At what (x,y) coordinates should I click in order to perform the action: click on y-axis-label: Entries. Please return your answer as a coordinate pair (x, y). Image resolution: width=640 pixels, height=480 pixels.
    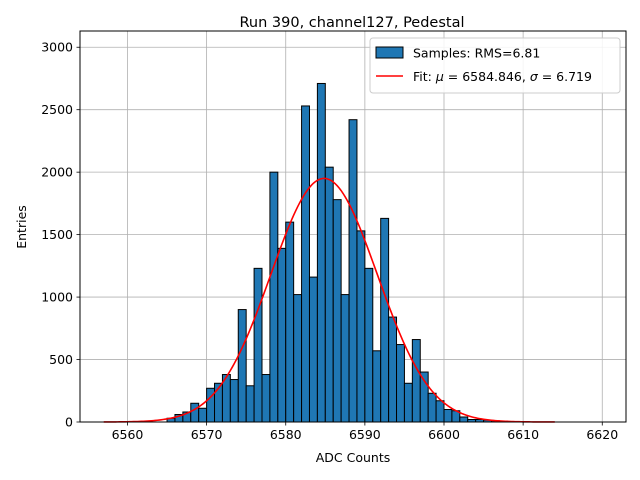
    Looking at the image, I should click on (21, 227).